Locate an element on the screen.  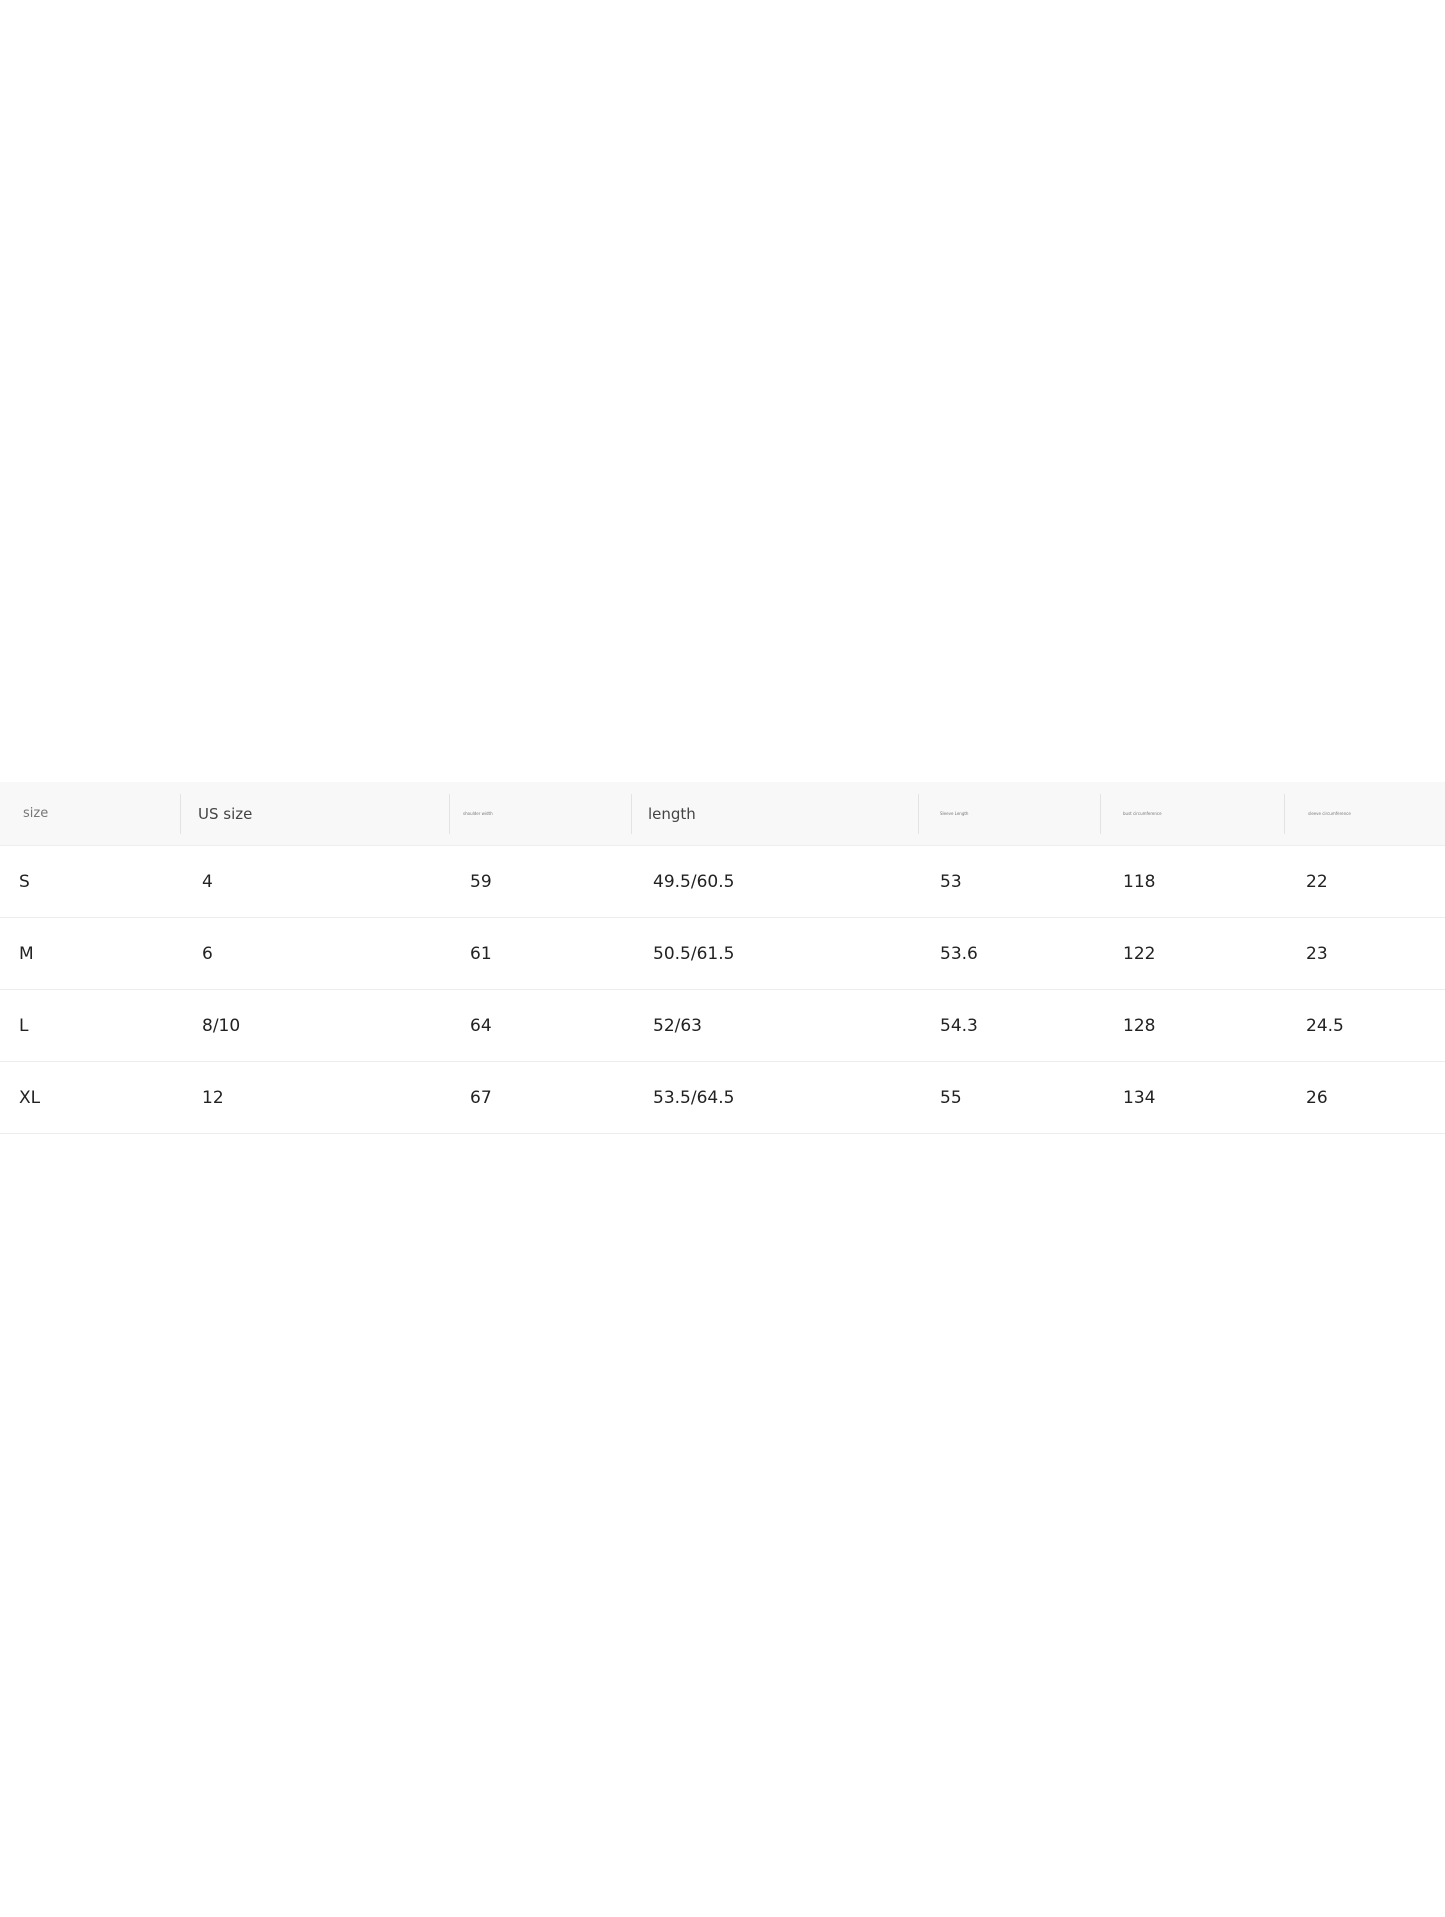
table-cell: 122 is located at coordinates (1139, 953).